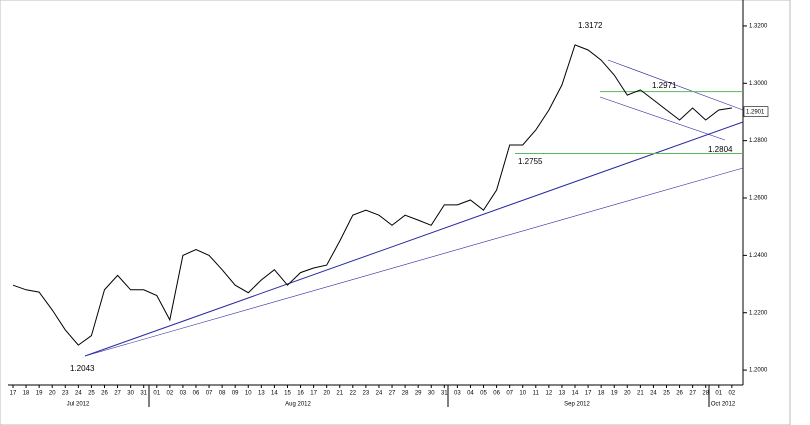  Describe the element at coordinates (418, 394) in the screenshot. I see `x-tick-label: 29` at that location.